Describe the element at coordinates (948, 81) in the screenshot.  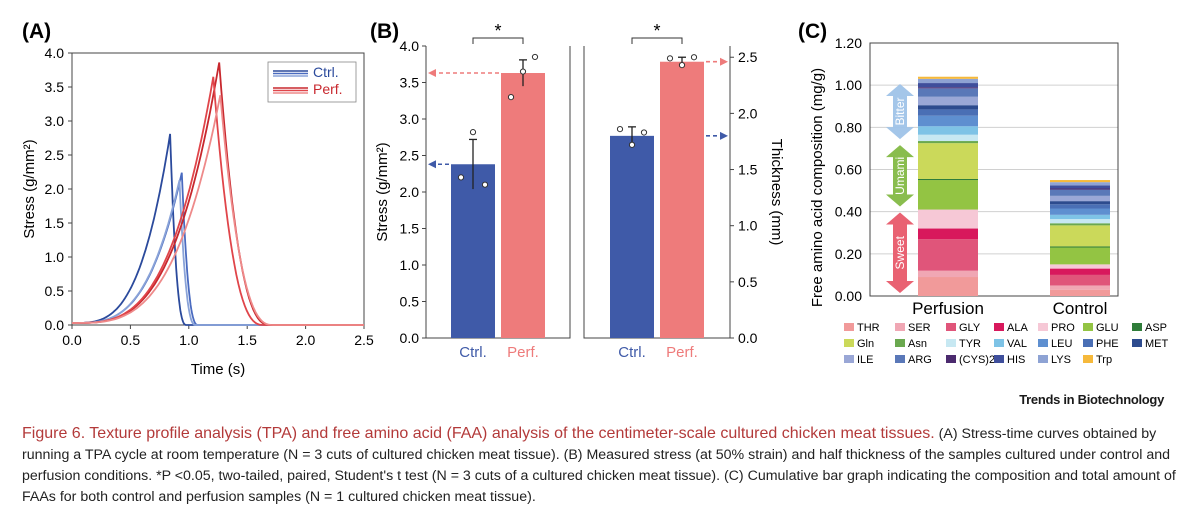
I see `panel-c-segment-lys` at that location.